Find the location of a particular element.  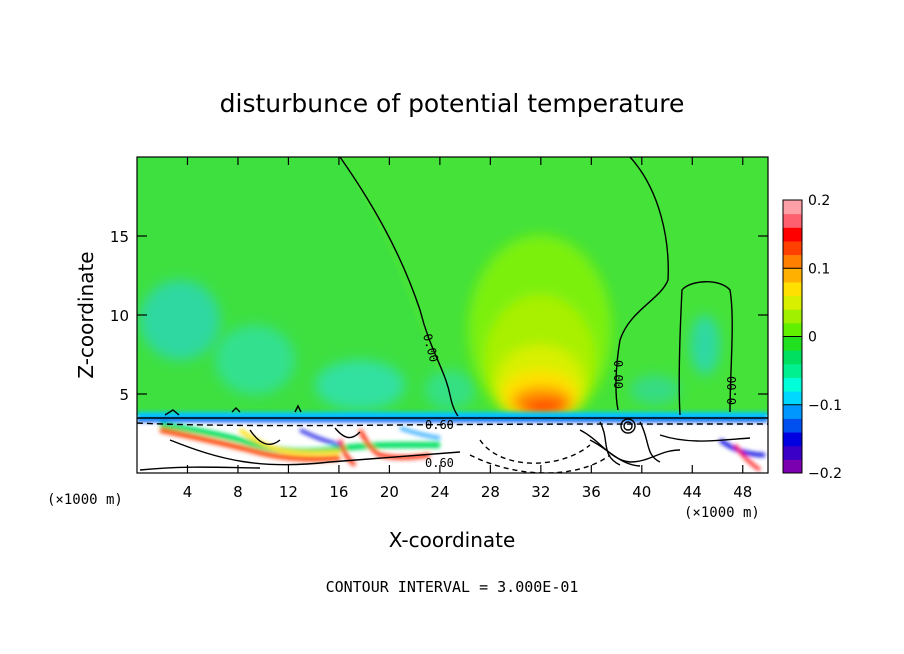

colorbar-tick-label: 0.1 is located at coordinates (819, 269).